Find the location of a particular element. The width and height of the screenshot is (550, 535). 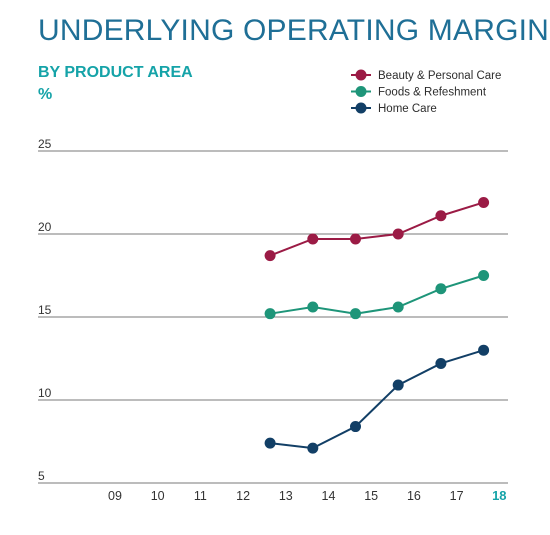

y-tick-label: 25 is located at coordinates (45, 144).